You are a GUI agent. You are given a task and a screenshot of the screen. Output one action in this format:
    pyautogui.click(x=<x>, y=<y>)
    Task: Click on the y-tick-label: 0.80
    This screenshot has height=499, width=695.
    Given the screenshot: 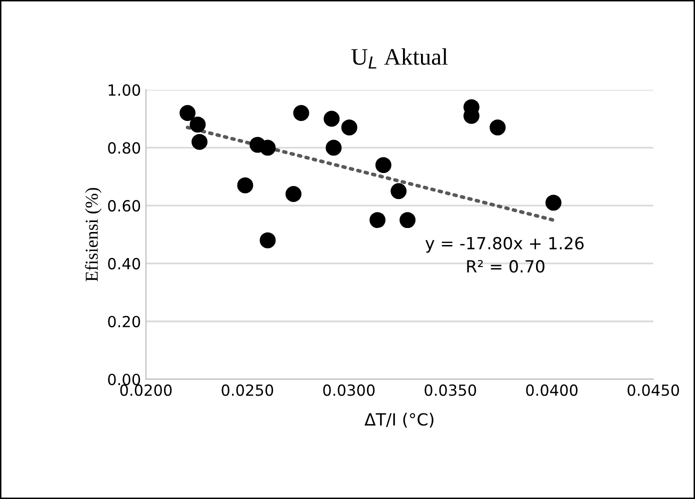 What is the action you would take?
    pyautogui.click(x=124, y=148)
    